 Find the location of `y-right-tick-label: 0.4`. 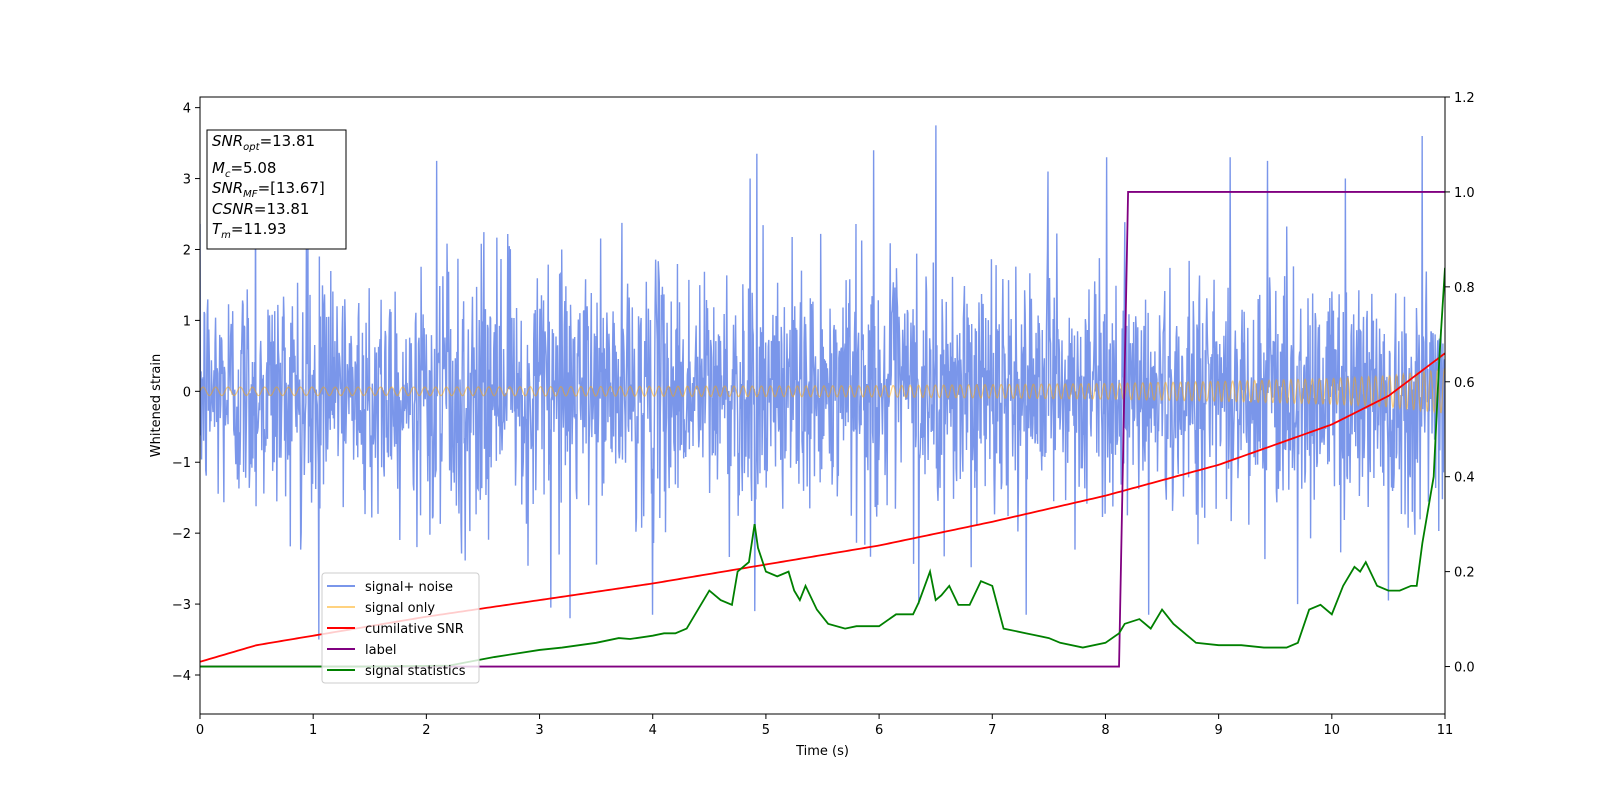

y-right-tick-label: 0.4 is located at coordinates (1464, 478).